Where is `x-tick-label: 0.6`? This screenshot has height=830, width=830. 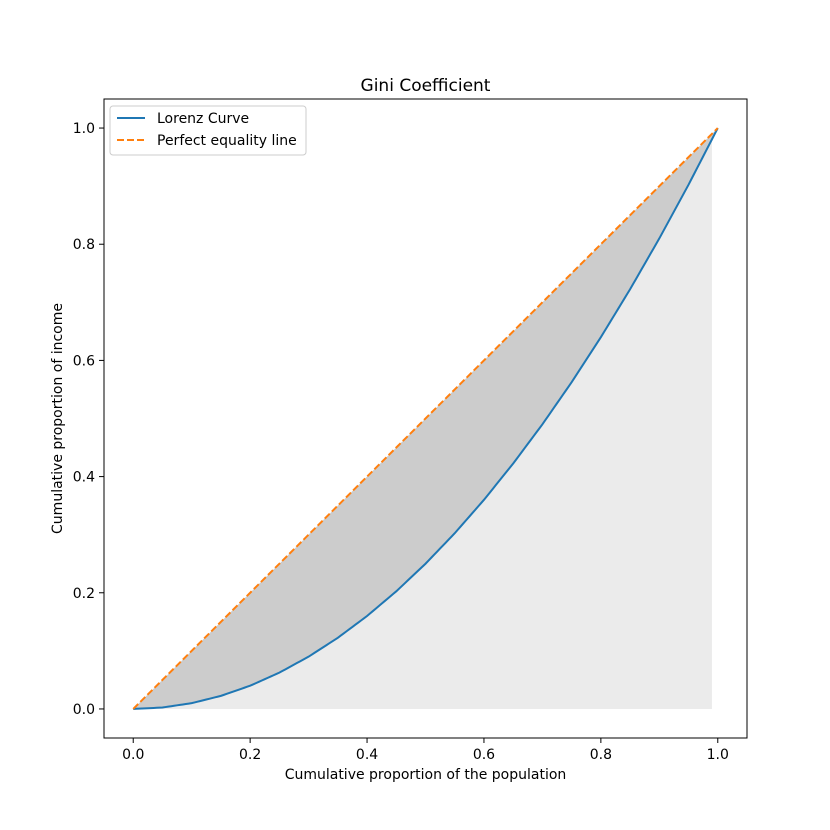 x-tick-label: 0.6 is located at coordinates (484, 755).